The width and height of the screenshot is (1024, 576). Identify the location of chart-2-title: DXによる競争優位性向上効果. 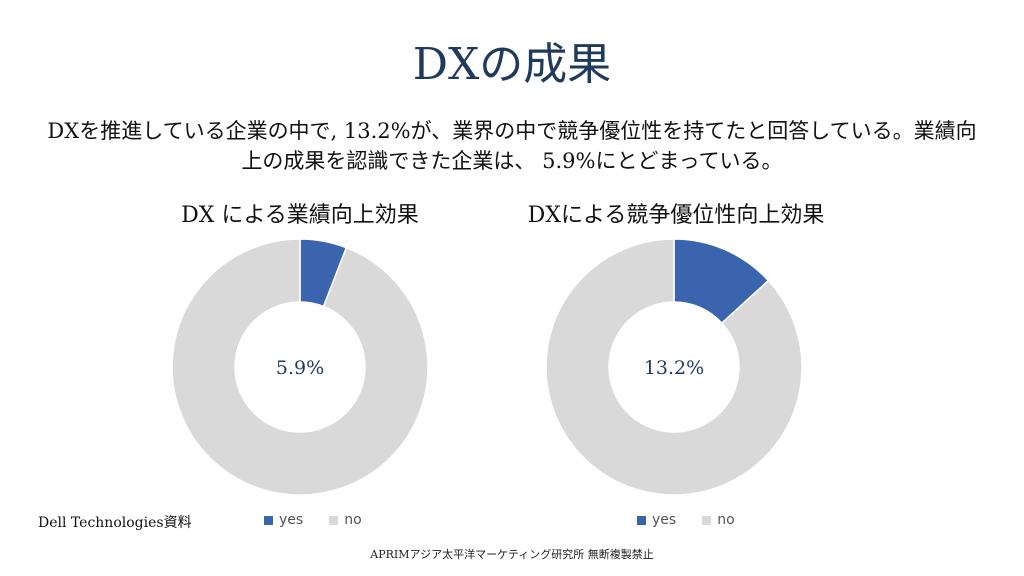
(676, 215).